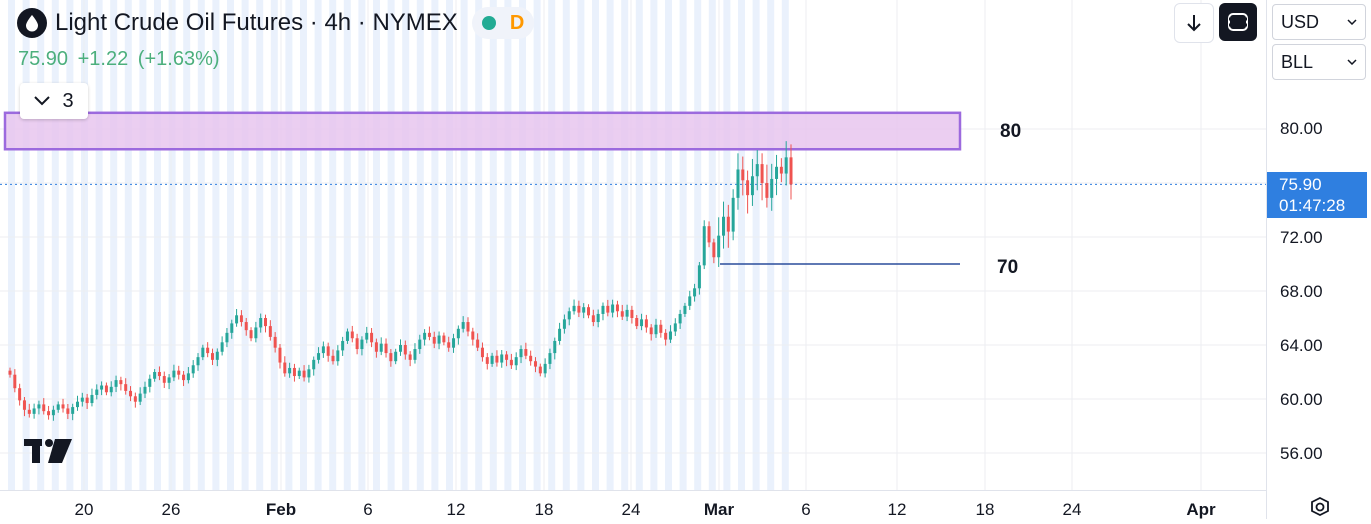 This screenshot has height=524, width=1371. Describe the element at coordinates (503, 23) in the screenshot. I see `market-status: D` at that location.